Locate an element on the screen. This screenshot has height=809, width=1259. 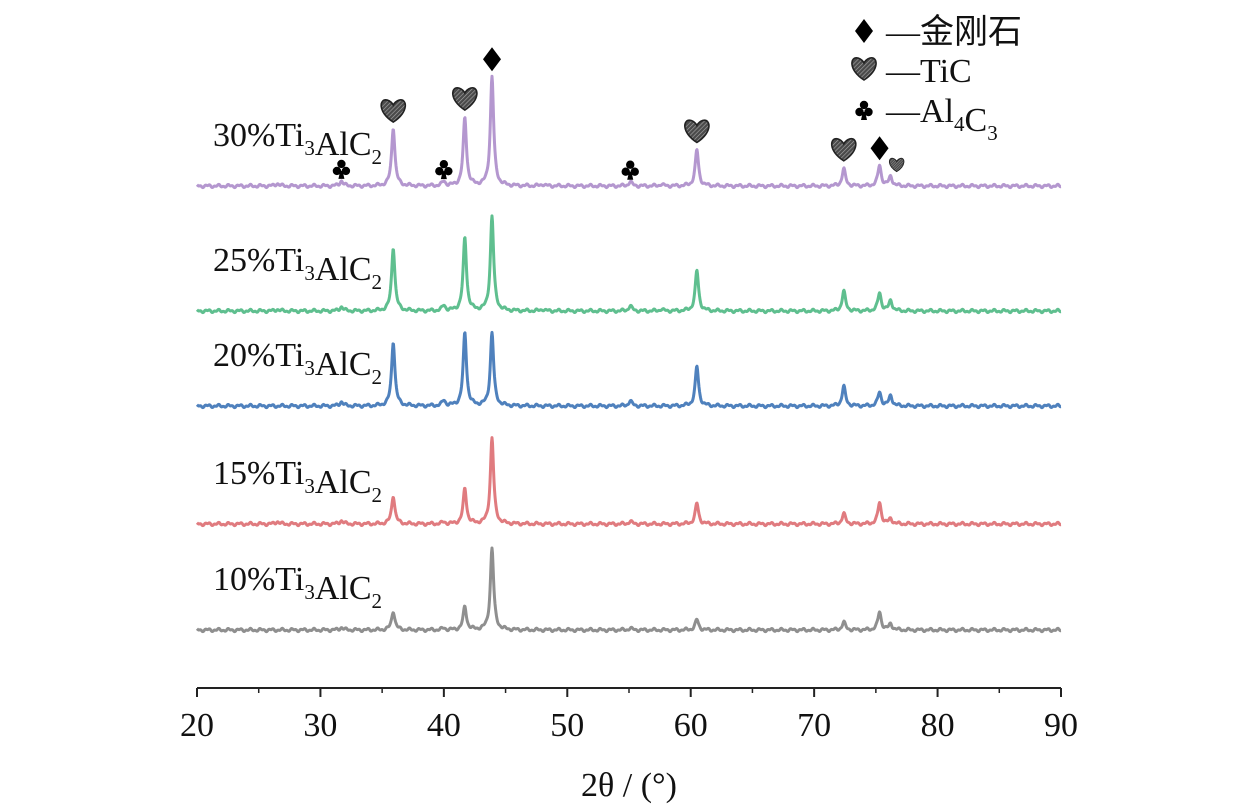
series-label-10pct-ti3alc2: 10%Ti3AlC2 is located at coordinates (297, 587).